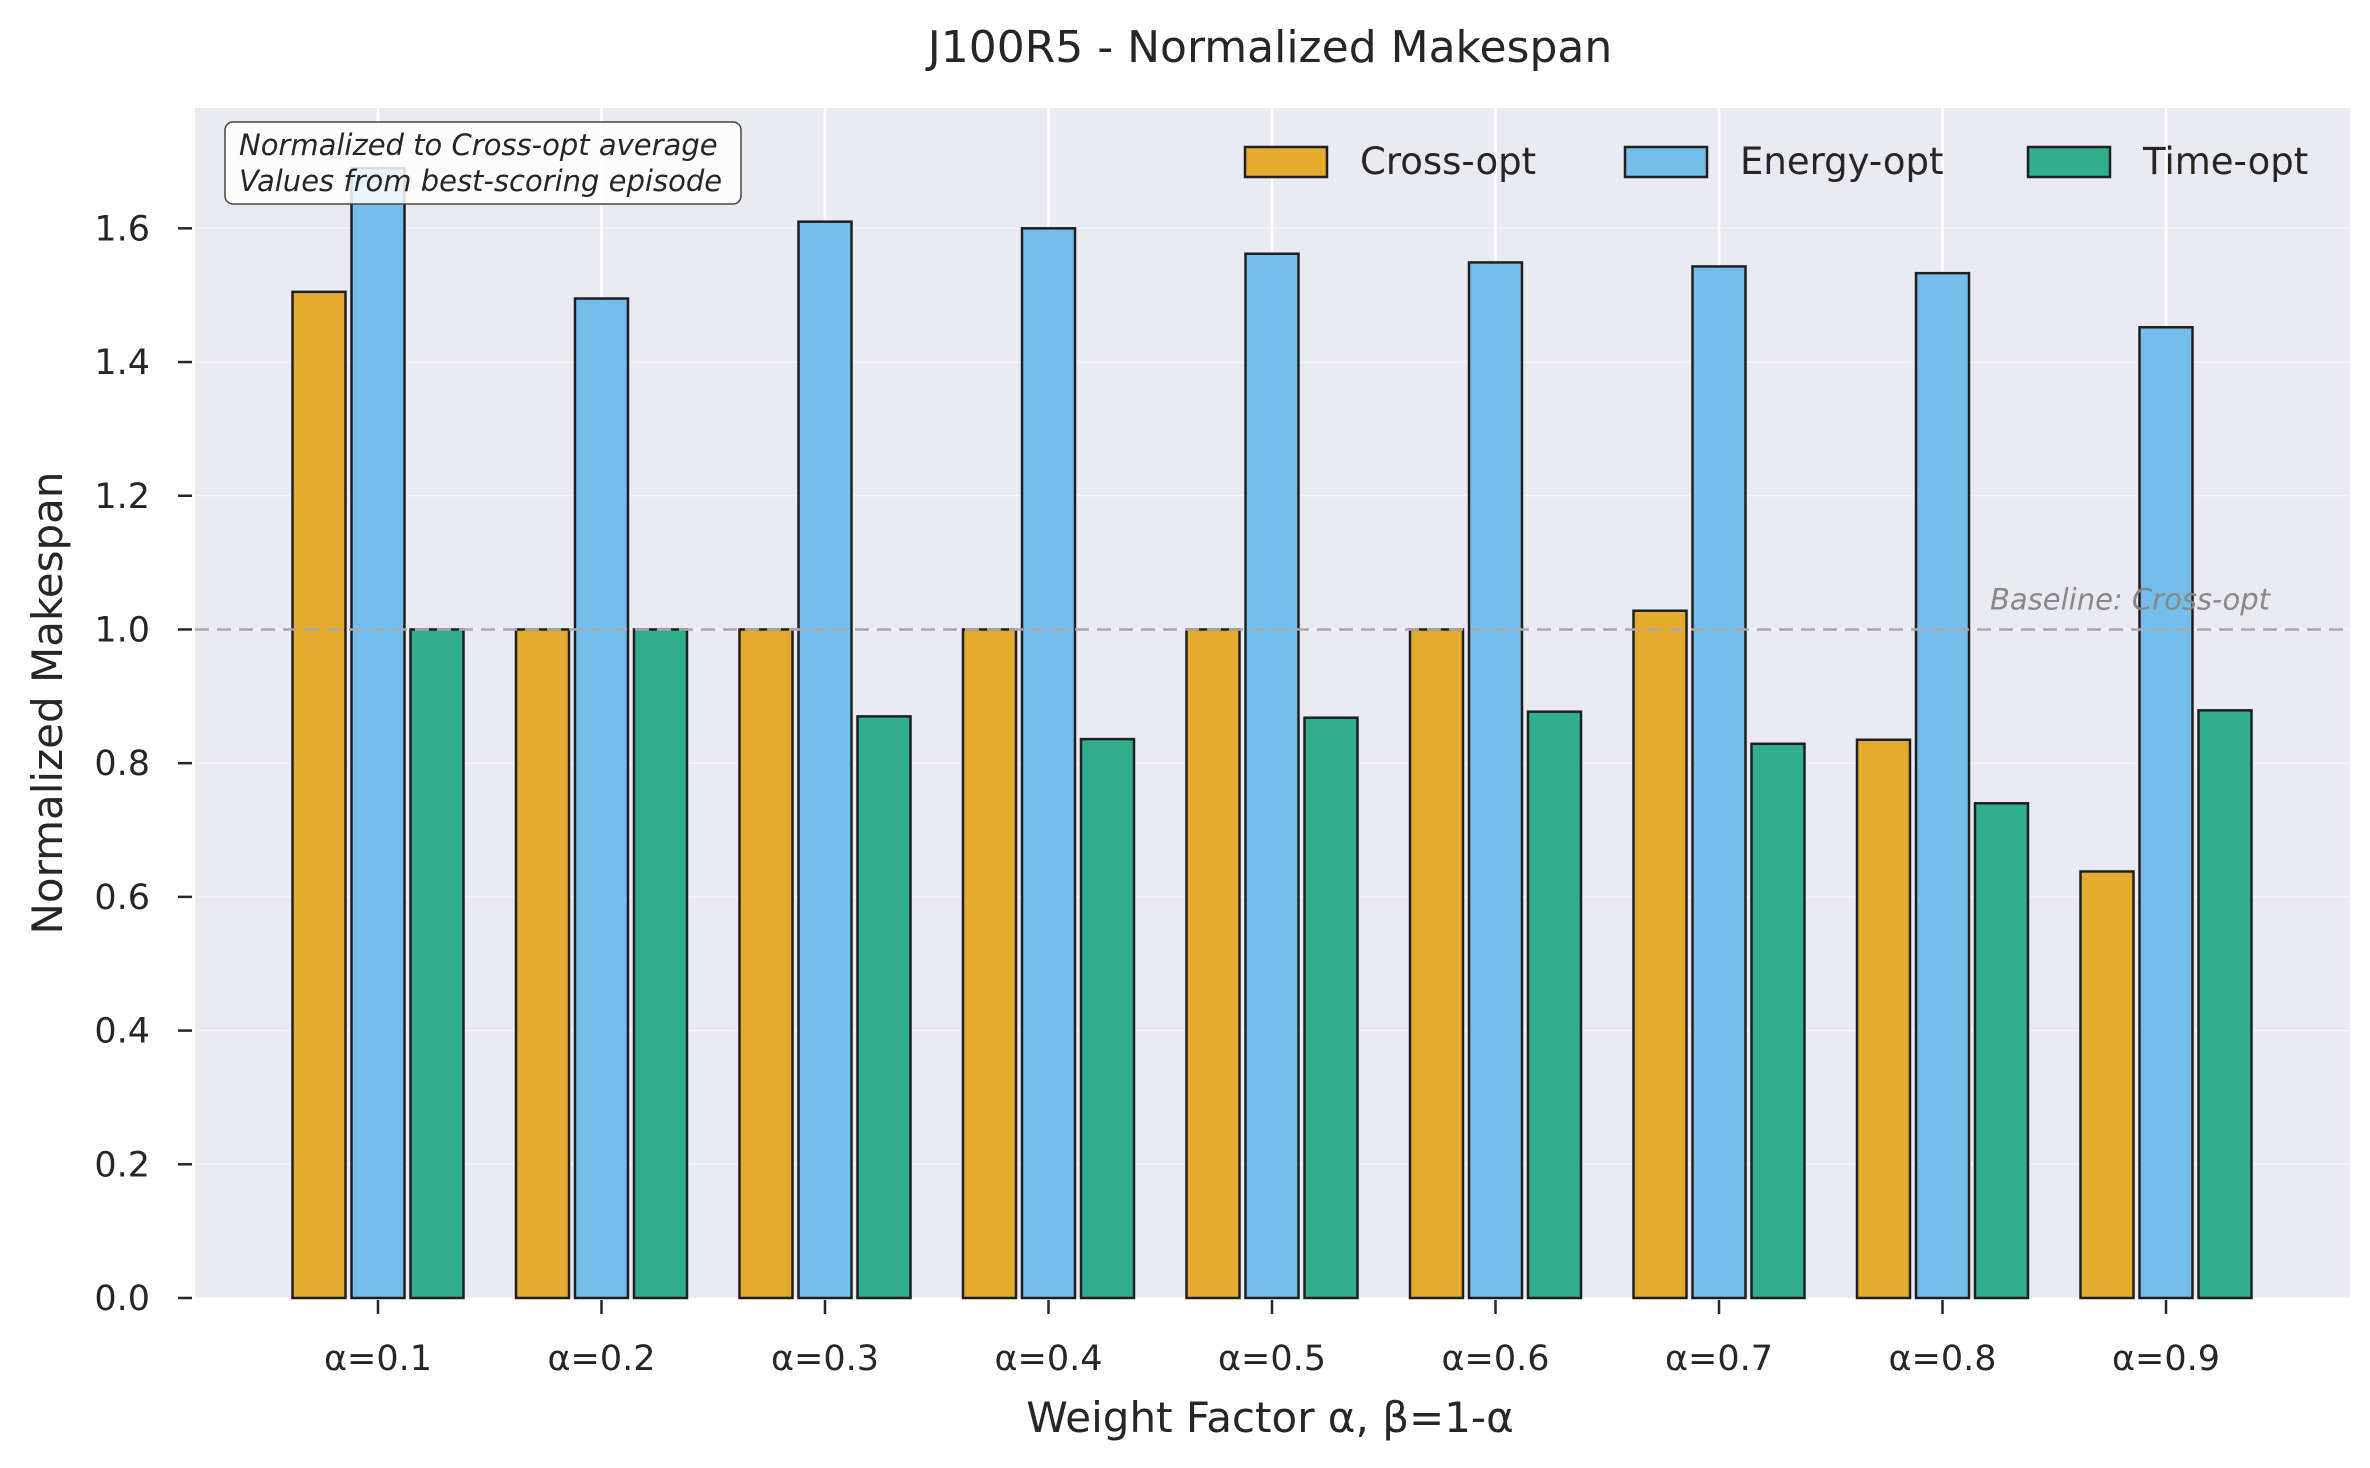 The height and width of the screenshot is (1468, 2370). I want to click on y-axis-label: Normalized Makespan, so click(47, 702).